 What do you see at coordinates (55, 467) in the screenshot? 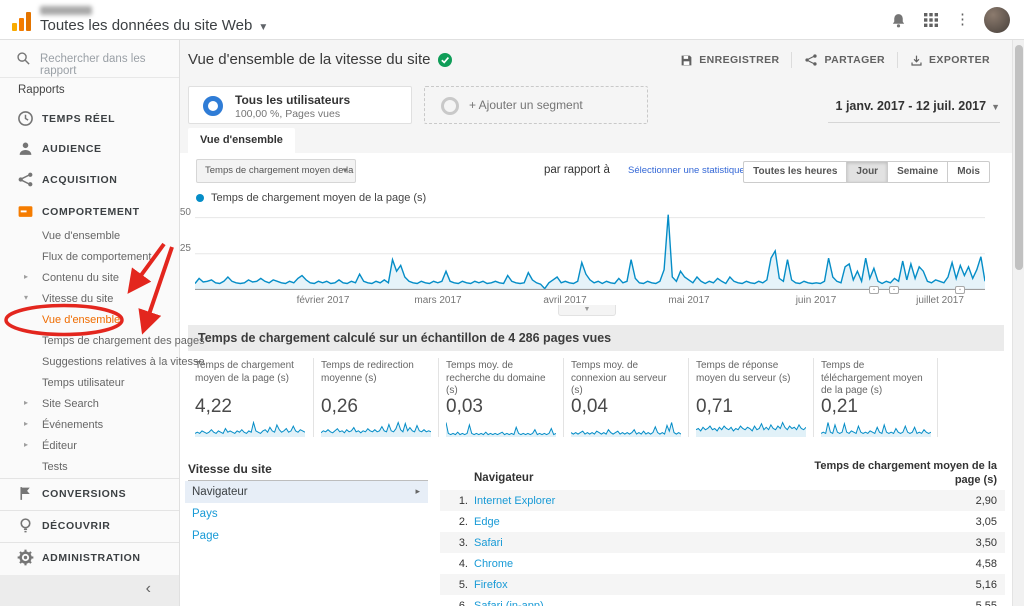
I see `sidebar-item-tests: Tests` at bounding box center [55, 467].